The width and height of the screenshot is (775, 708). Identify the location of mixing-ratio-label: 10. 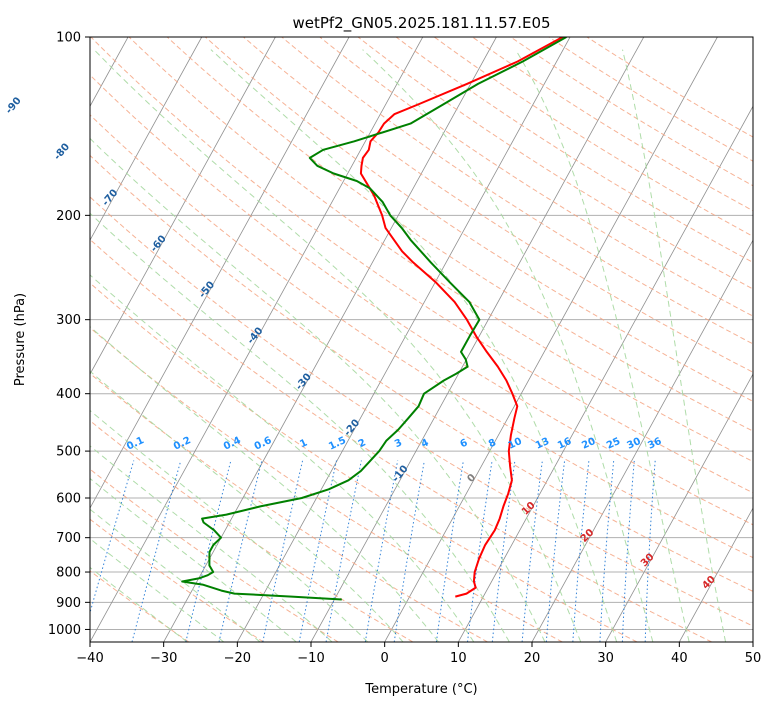
(515, 444).